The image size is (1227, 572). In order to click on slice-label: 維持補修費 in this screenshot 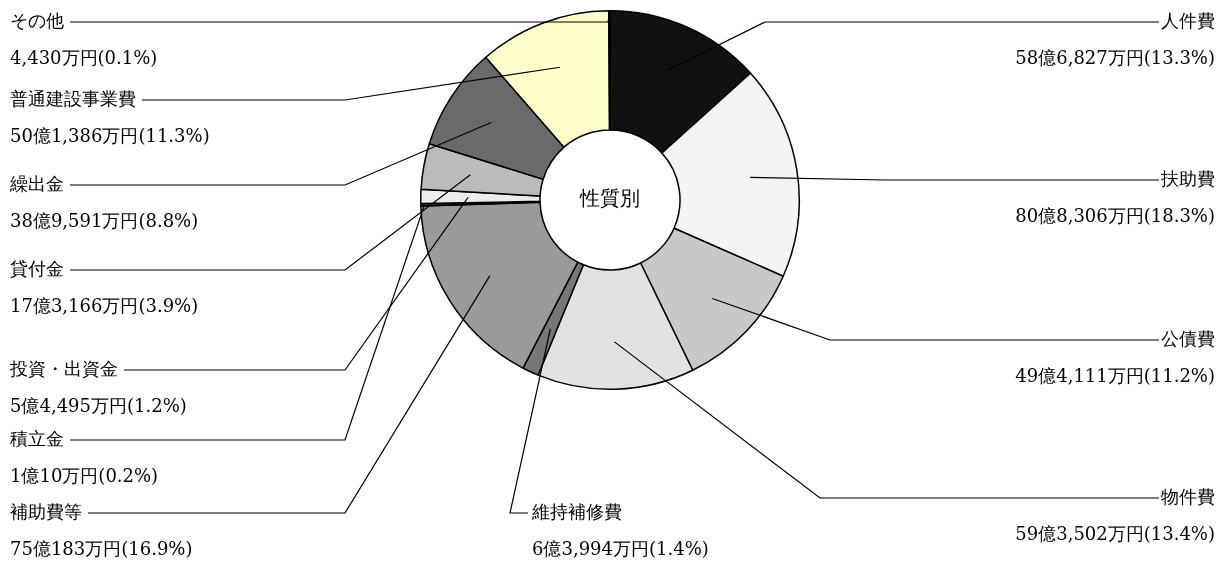, I will do `click(576, 511)`.